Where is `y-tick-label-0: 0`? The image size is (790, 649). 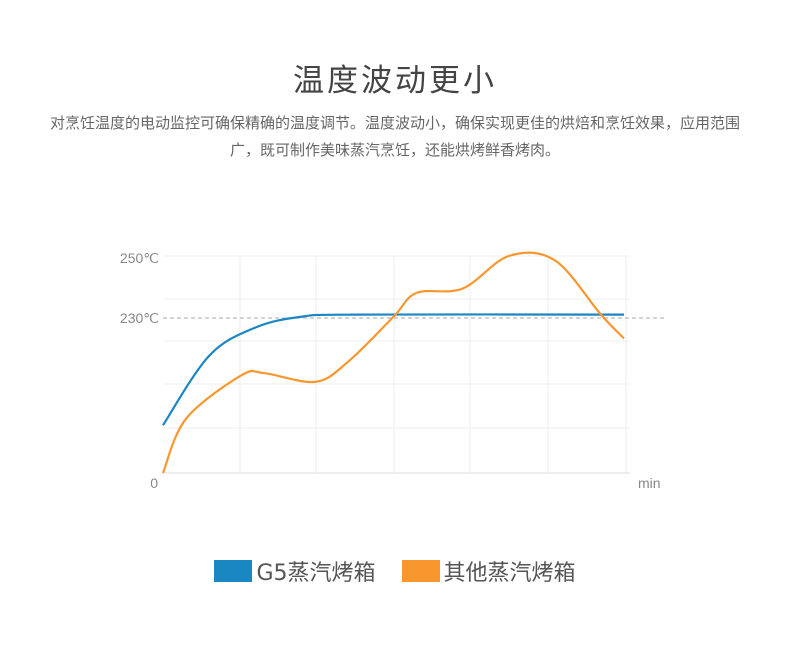
y-tick-label-0: 0 is located at coordinates (154, 483).